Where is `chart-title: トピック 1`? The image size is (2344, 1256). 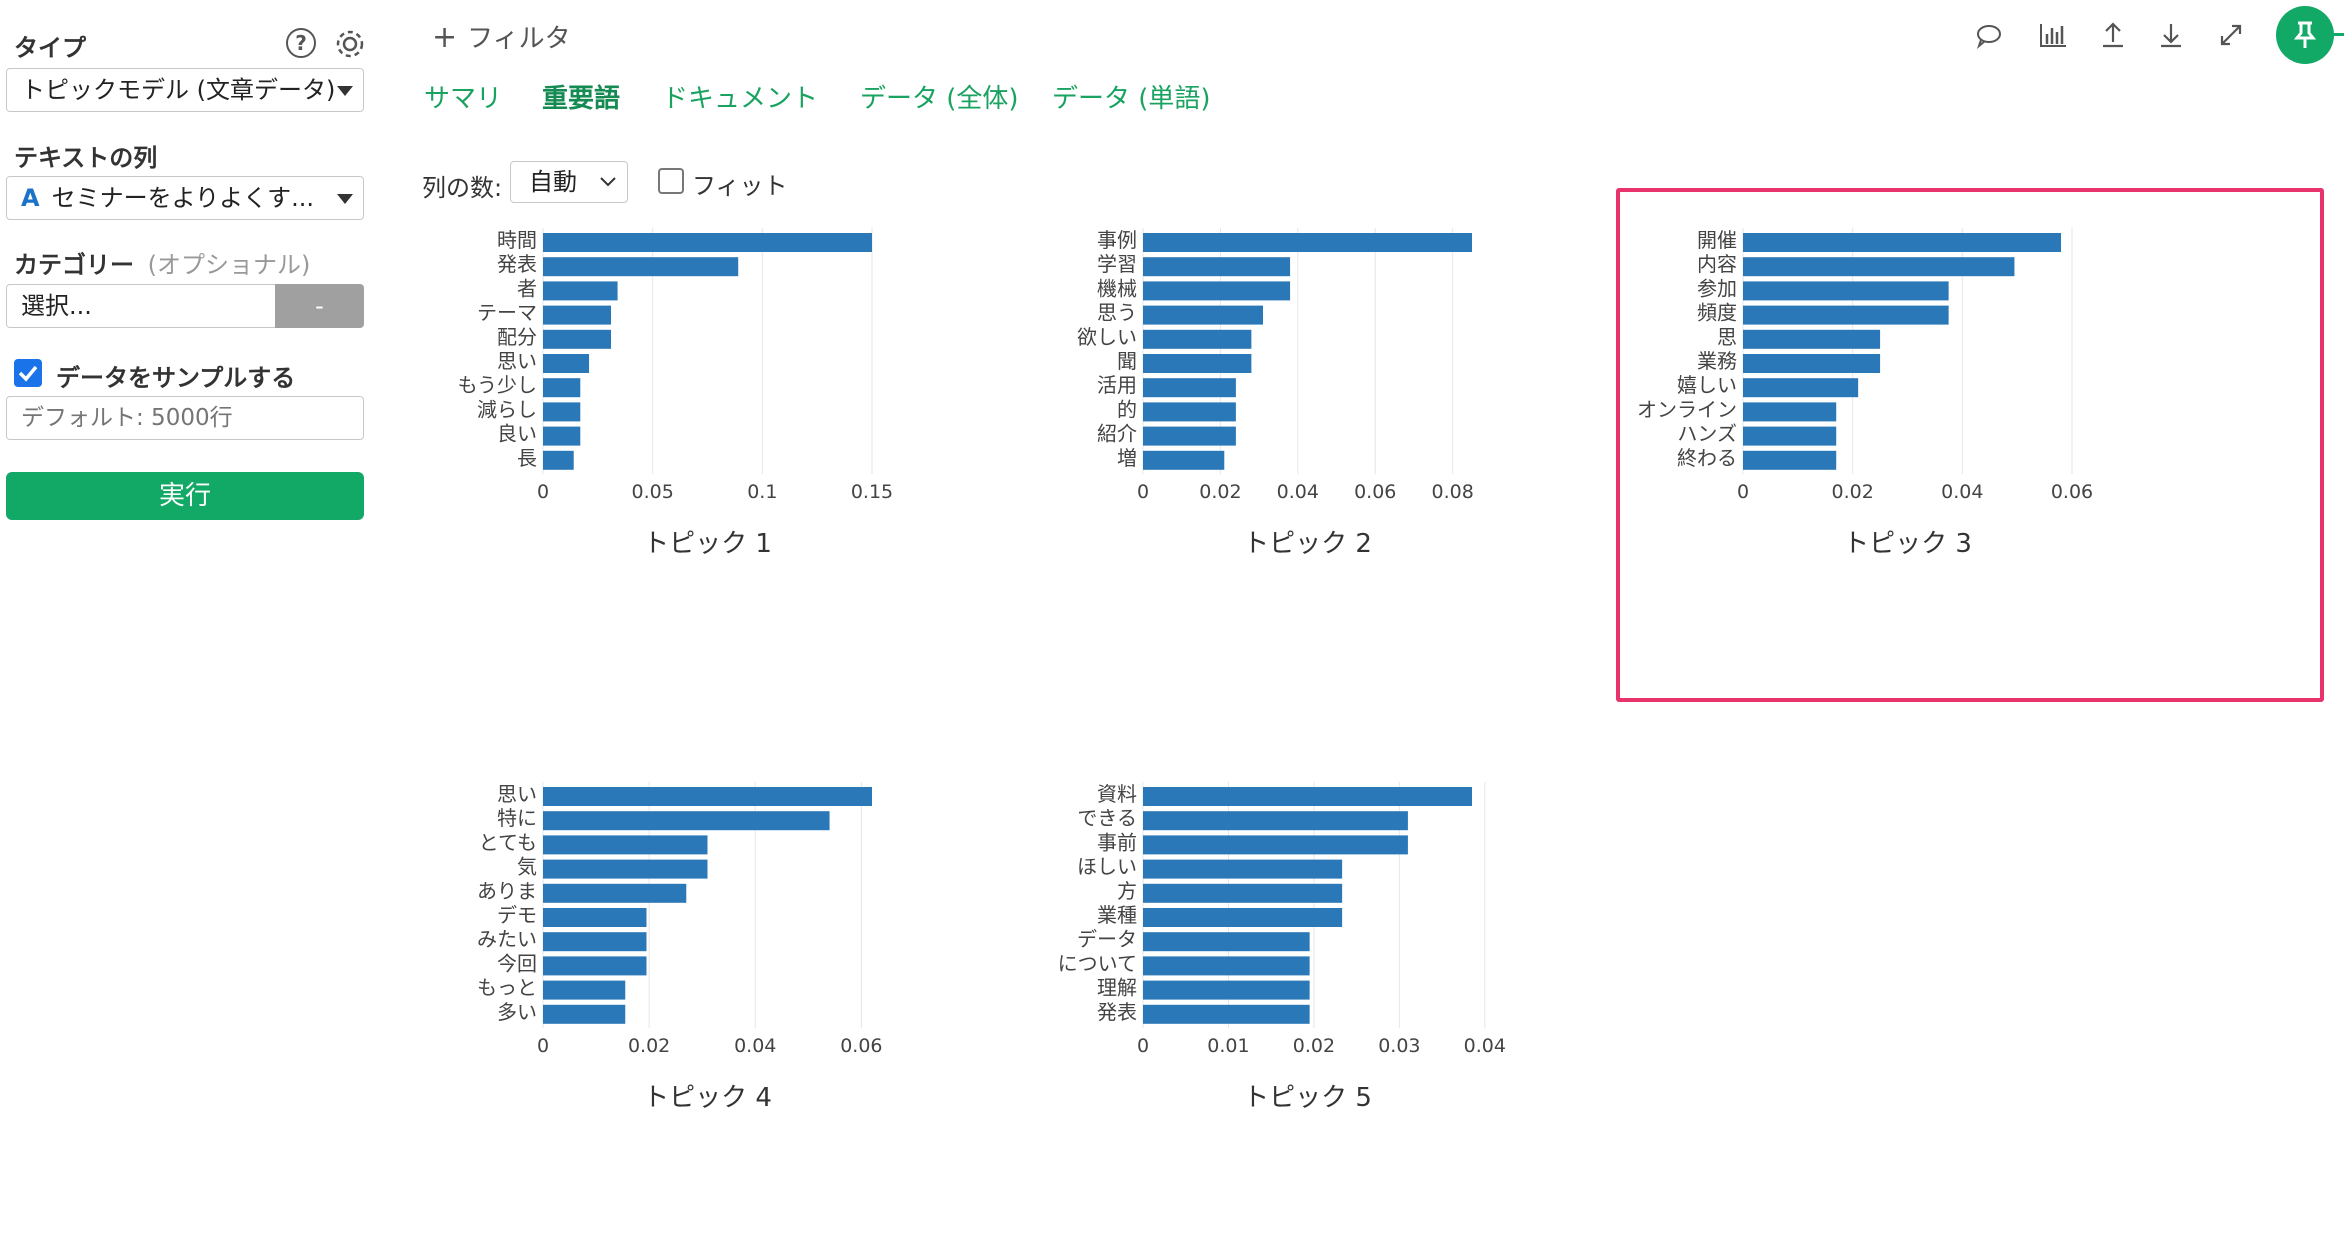 chart-title: トピック 1 is located at coordinates (707, 544).